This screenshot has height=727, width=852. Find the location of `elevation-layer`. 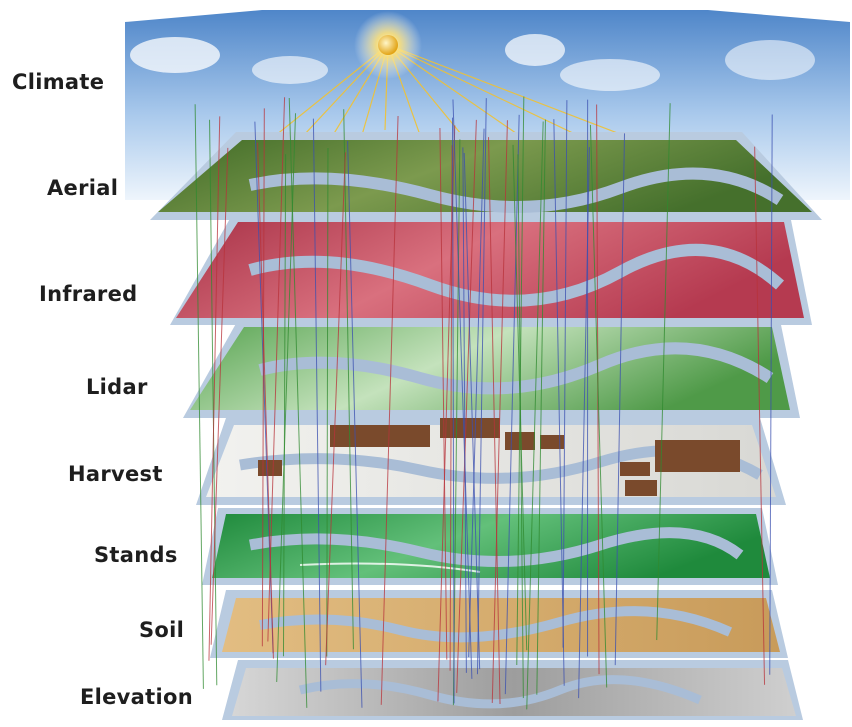

elevation-layer is located at coordinates (512, 690).